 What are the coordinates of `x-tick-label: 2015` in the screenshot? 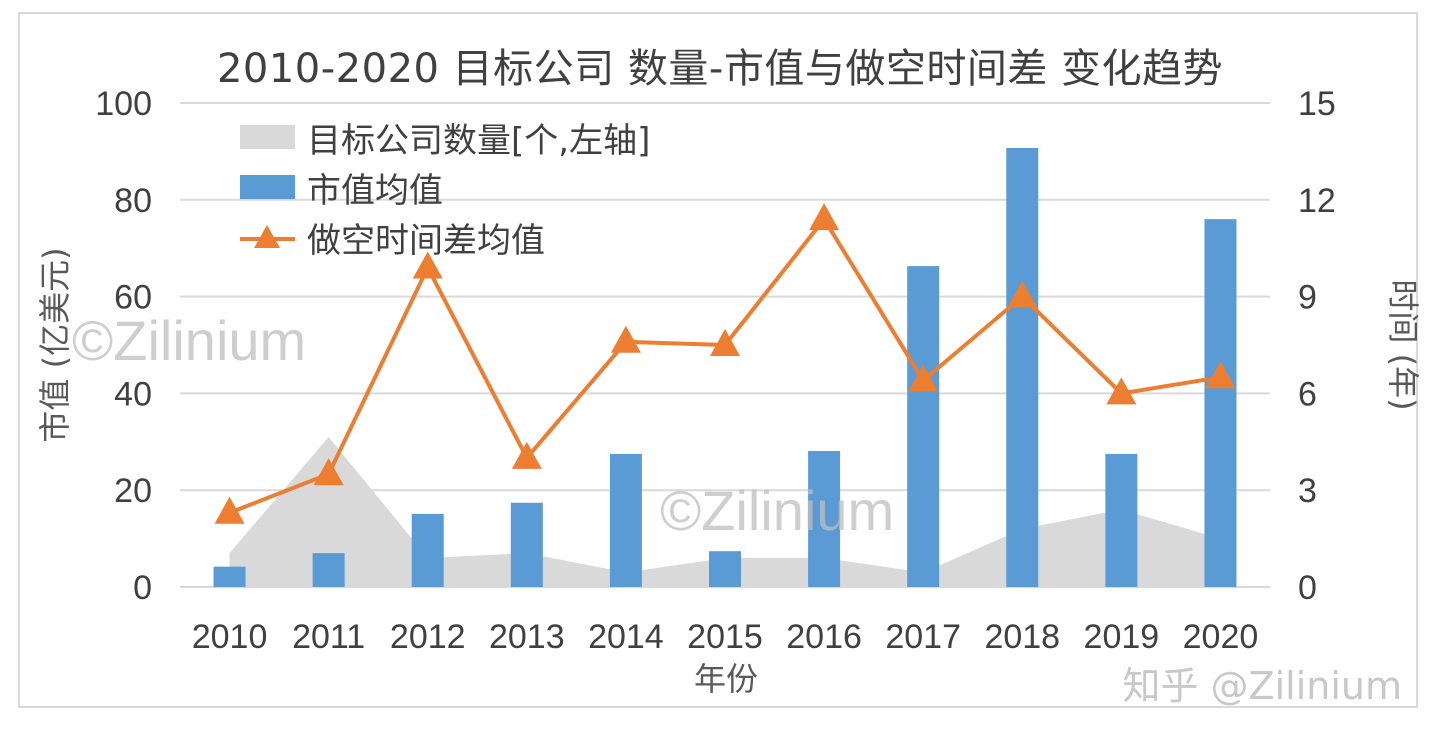 It's located at (725, 637).